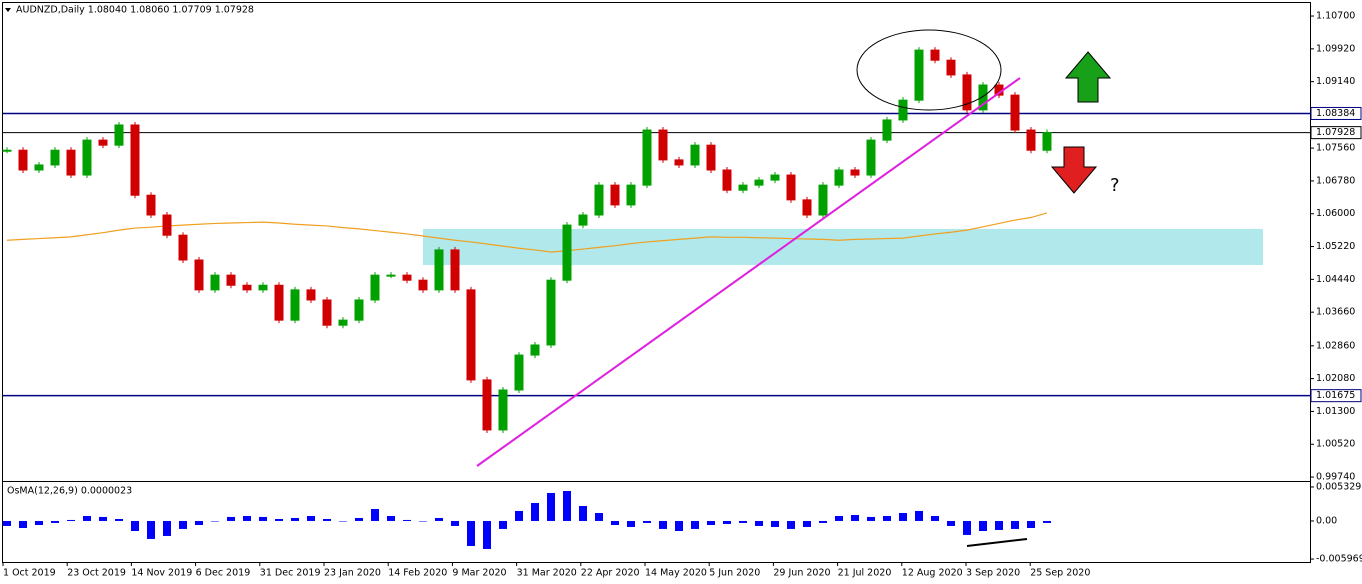  I want to click on annotation: ?, so click(1115, 185).